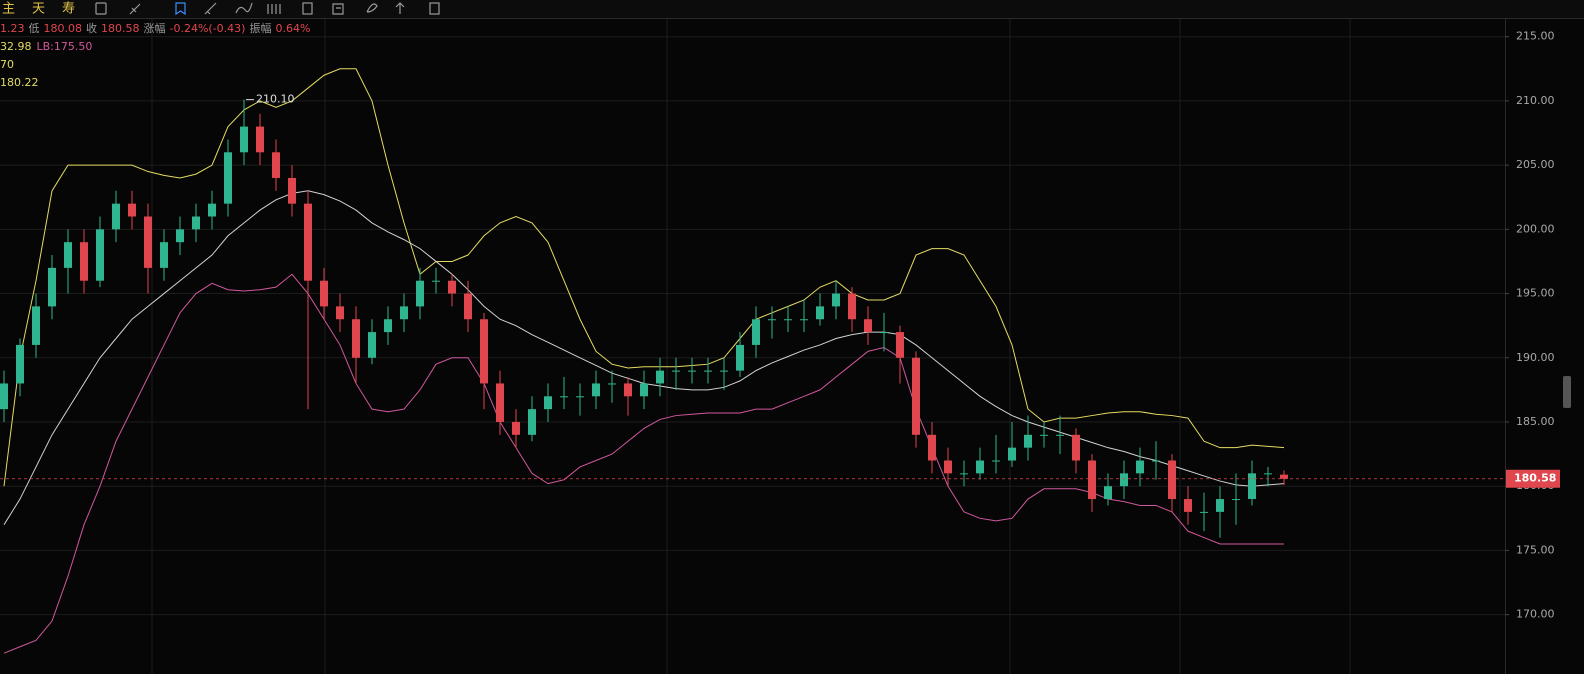 This screenshot has width=1584, height=674. I want to click on toolbar-label: 主, so click(8, 9).